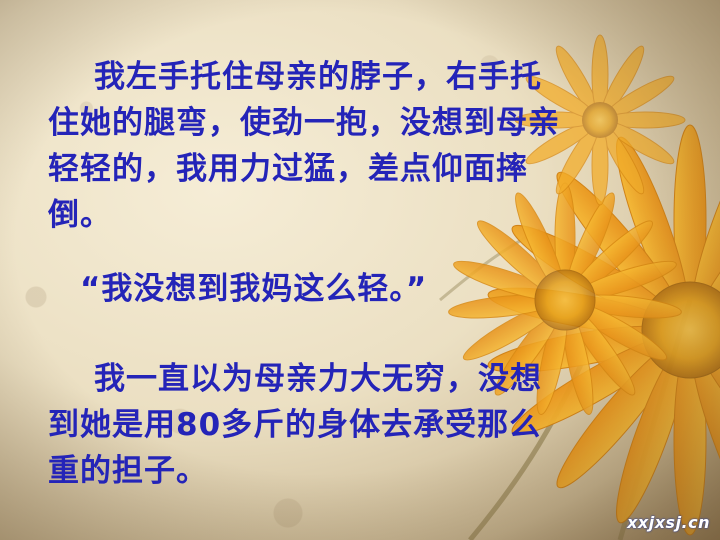 Image resolution: width=720 pixels, height=540 pixels. I want to click on paragraph-2-line-1: “我没想到我妈这么轻。”, so click(254, 289).